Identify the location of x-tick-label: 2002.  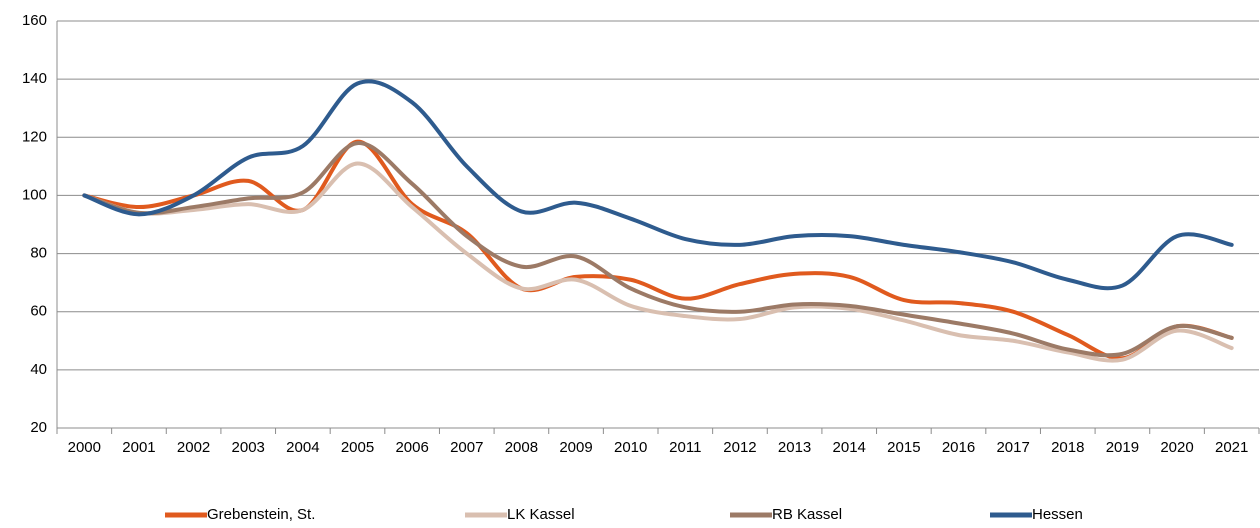
(193, 447).